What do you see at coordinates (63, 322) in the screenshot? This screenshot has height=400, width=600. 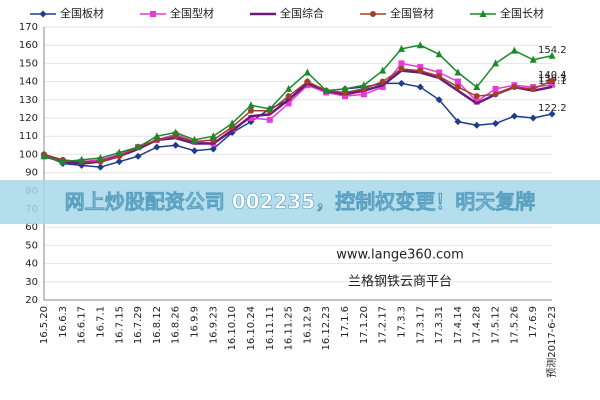 I see `x-tick-label: 16.6.3` at bounding box center [63, 322].